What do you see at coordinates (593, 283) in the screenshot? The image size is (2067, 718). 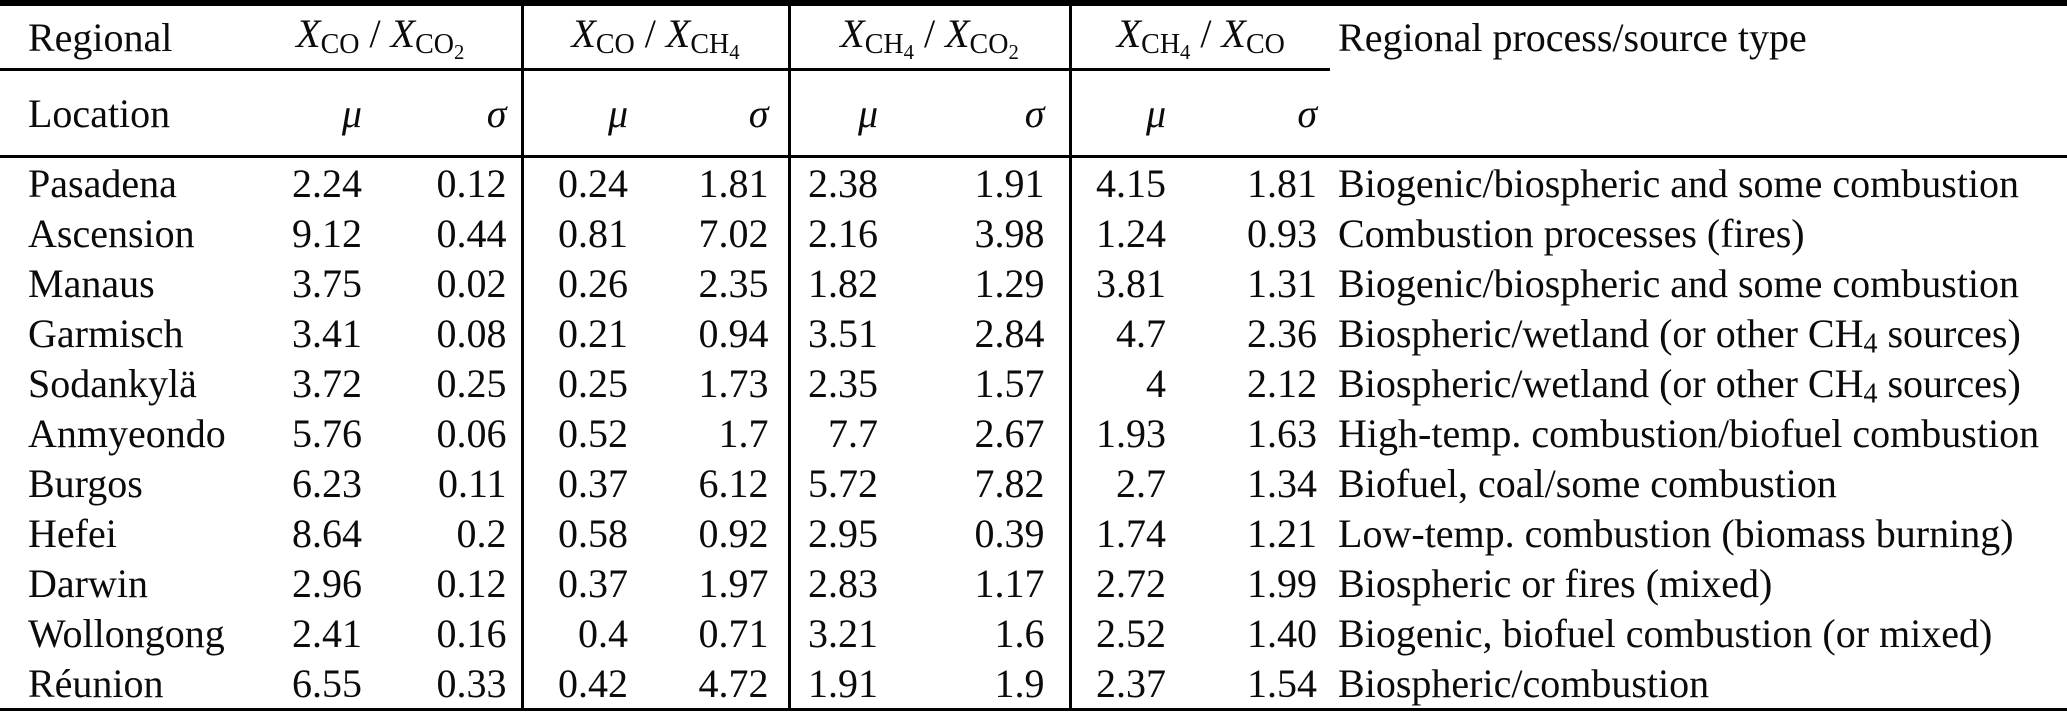 I see `value-cell-mu-2: 0.26` at bounding box center [593, 283].